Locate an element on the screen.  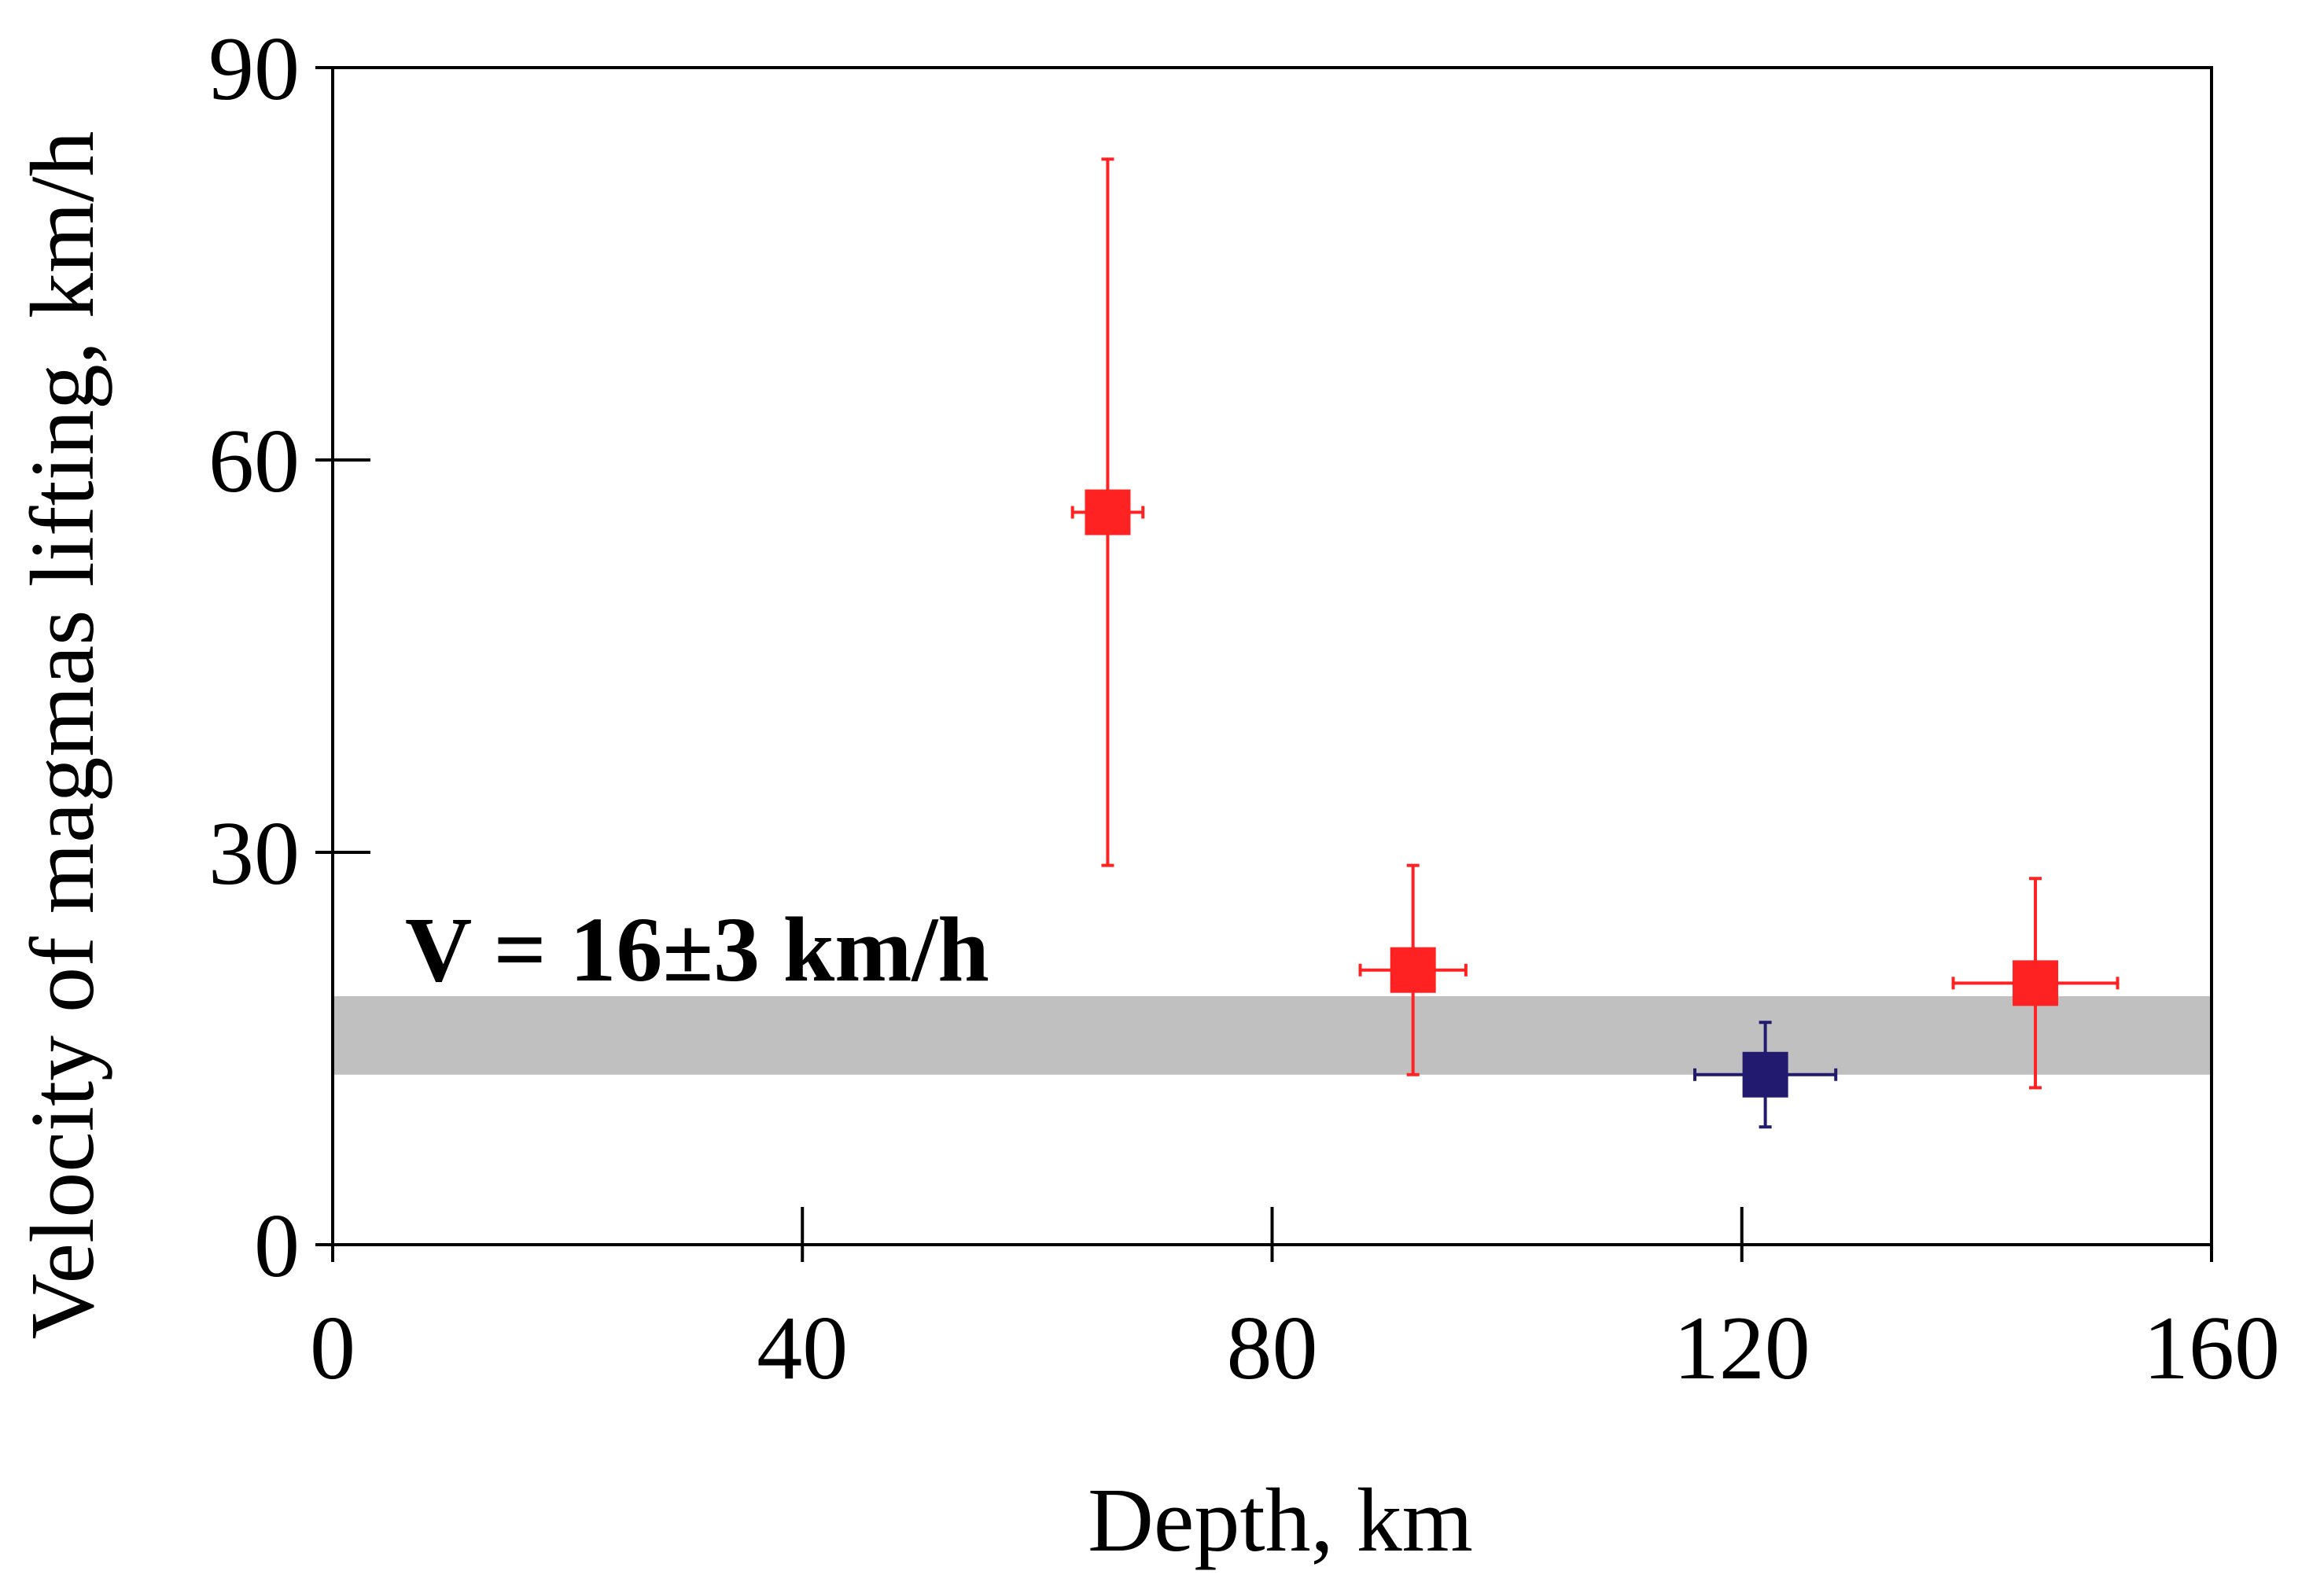
confidence-band is located at coordinates (1272, 1035).